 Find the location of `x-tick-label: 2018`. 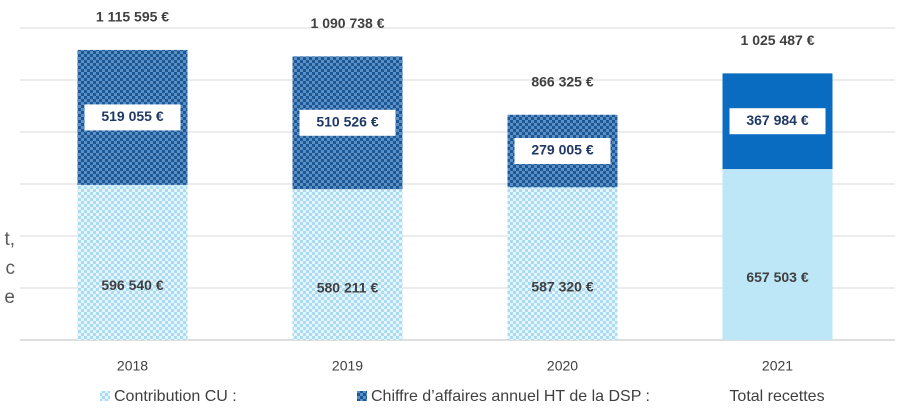

x-tick-label: 2018 is located at coordinates (132, 366).